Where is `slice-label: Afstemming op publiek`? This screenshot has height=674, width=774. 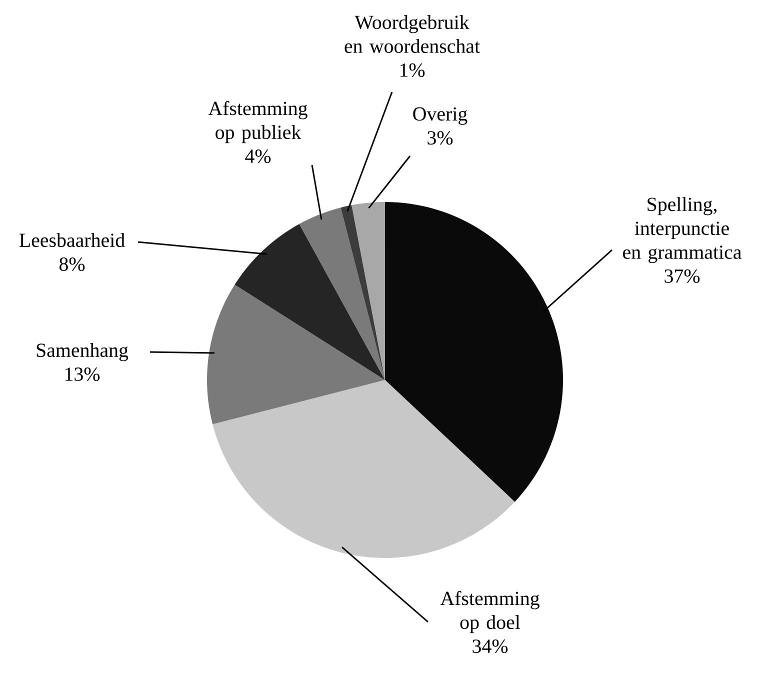 slice-label: Afstemming op publiek is located at coordinates (258, 122).